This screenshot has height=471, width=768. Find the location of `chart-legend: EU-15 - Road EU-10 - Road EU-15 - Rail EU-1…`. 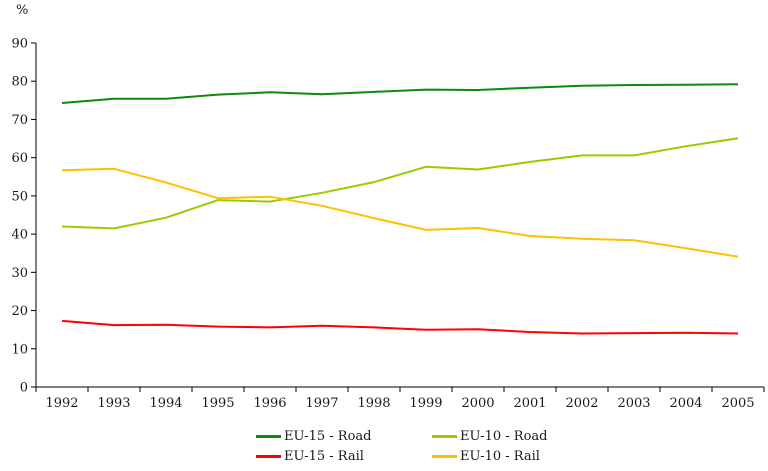

chart-legend: EU-15 - Road EU-10 - Road EU-15 - Rail EU-1… is located at coordinates (402, 446).